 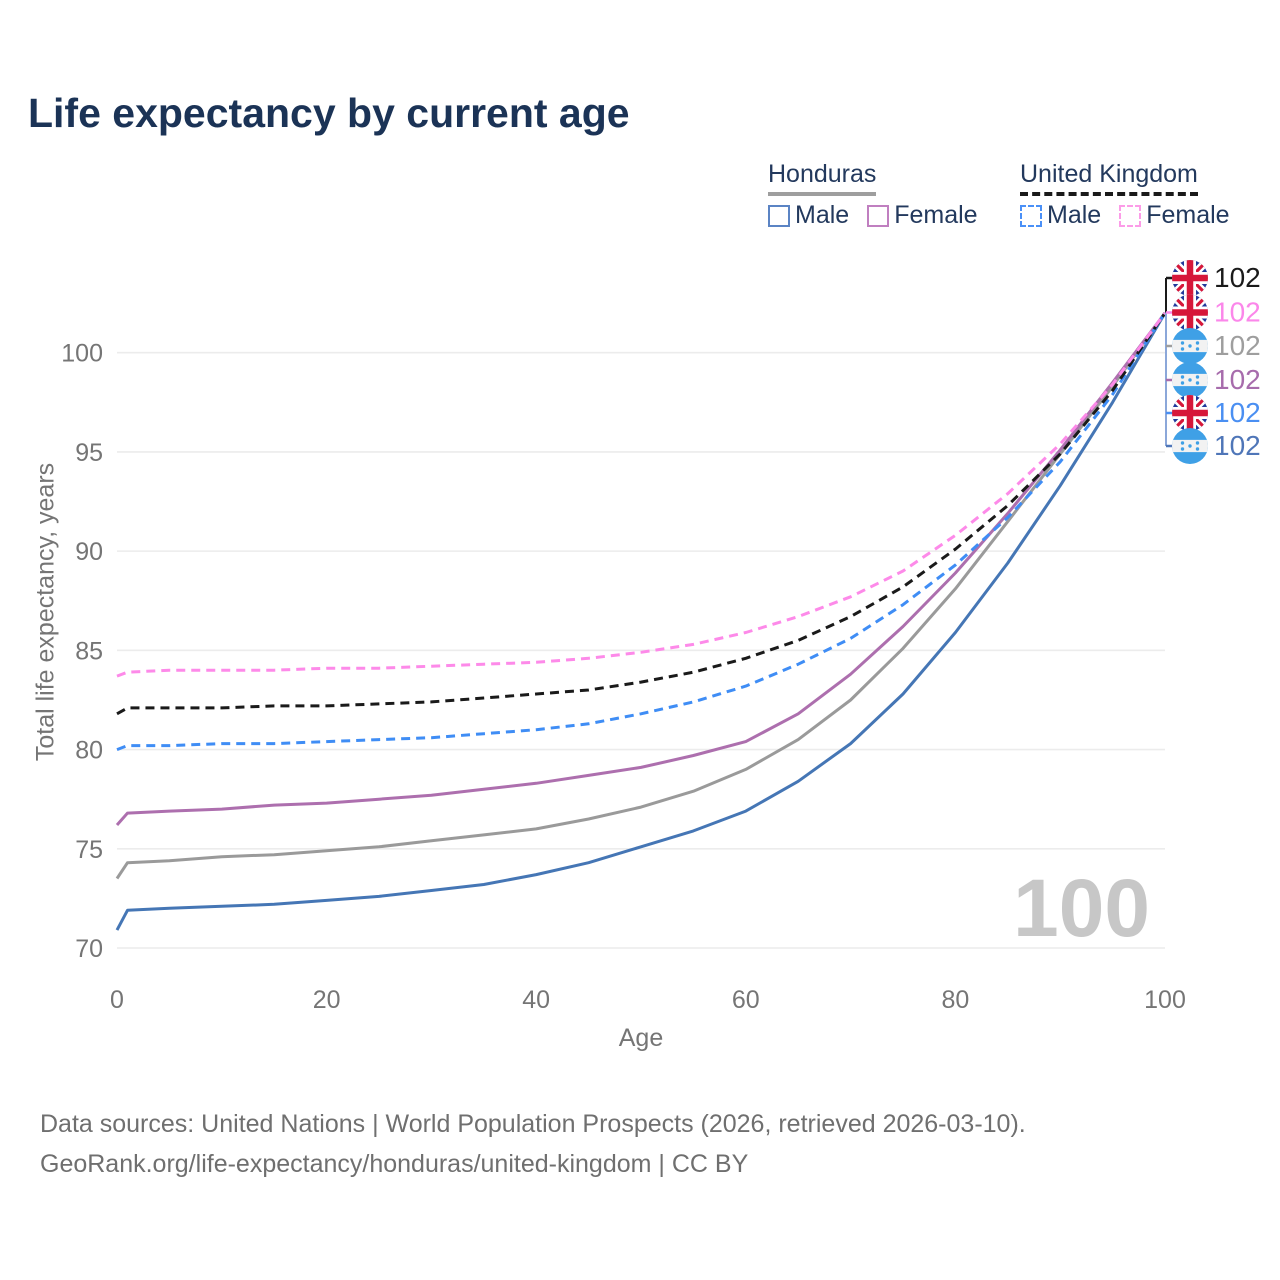 What do you see at coordinates (1237, 412) in the screenshot?
I see `end-value-label-uk_male: 102` at bounding box center [1237, 412].